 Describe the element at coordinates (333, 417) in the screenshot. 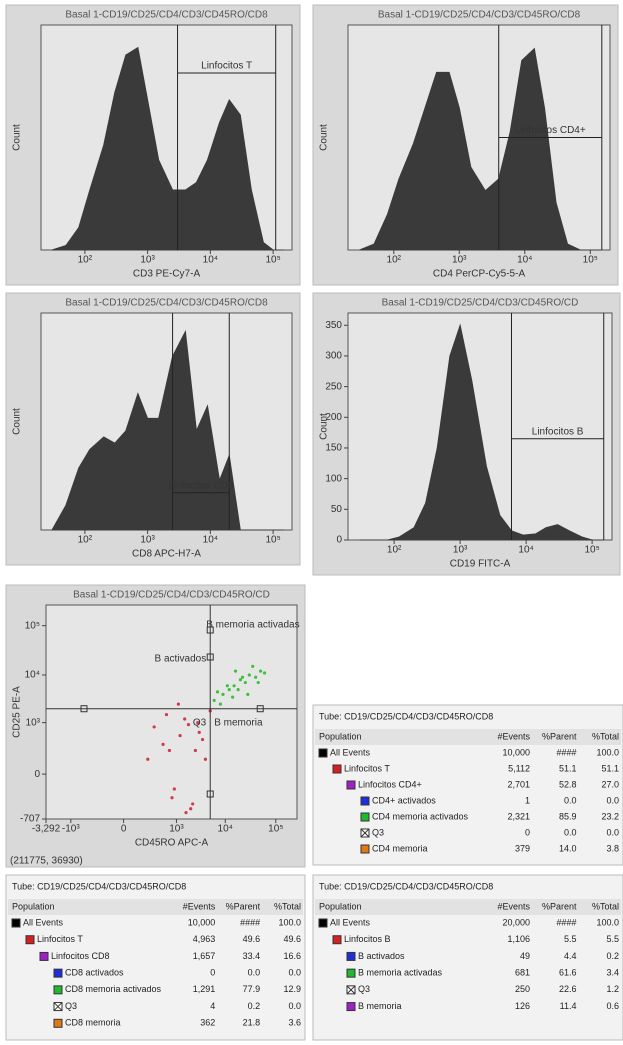

I see `y-tick-label: 200` at that location.